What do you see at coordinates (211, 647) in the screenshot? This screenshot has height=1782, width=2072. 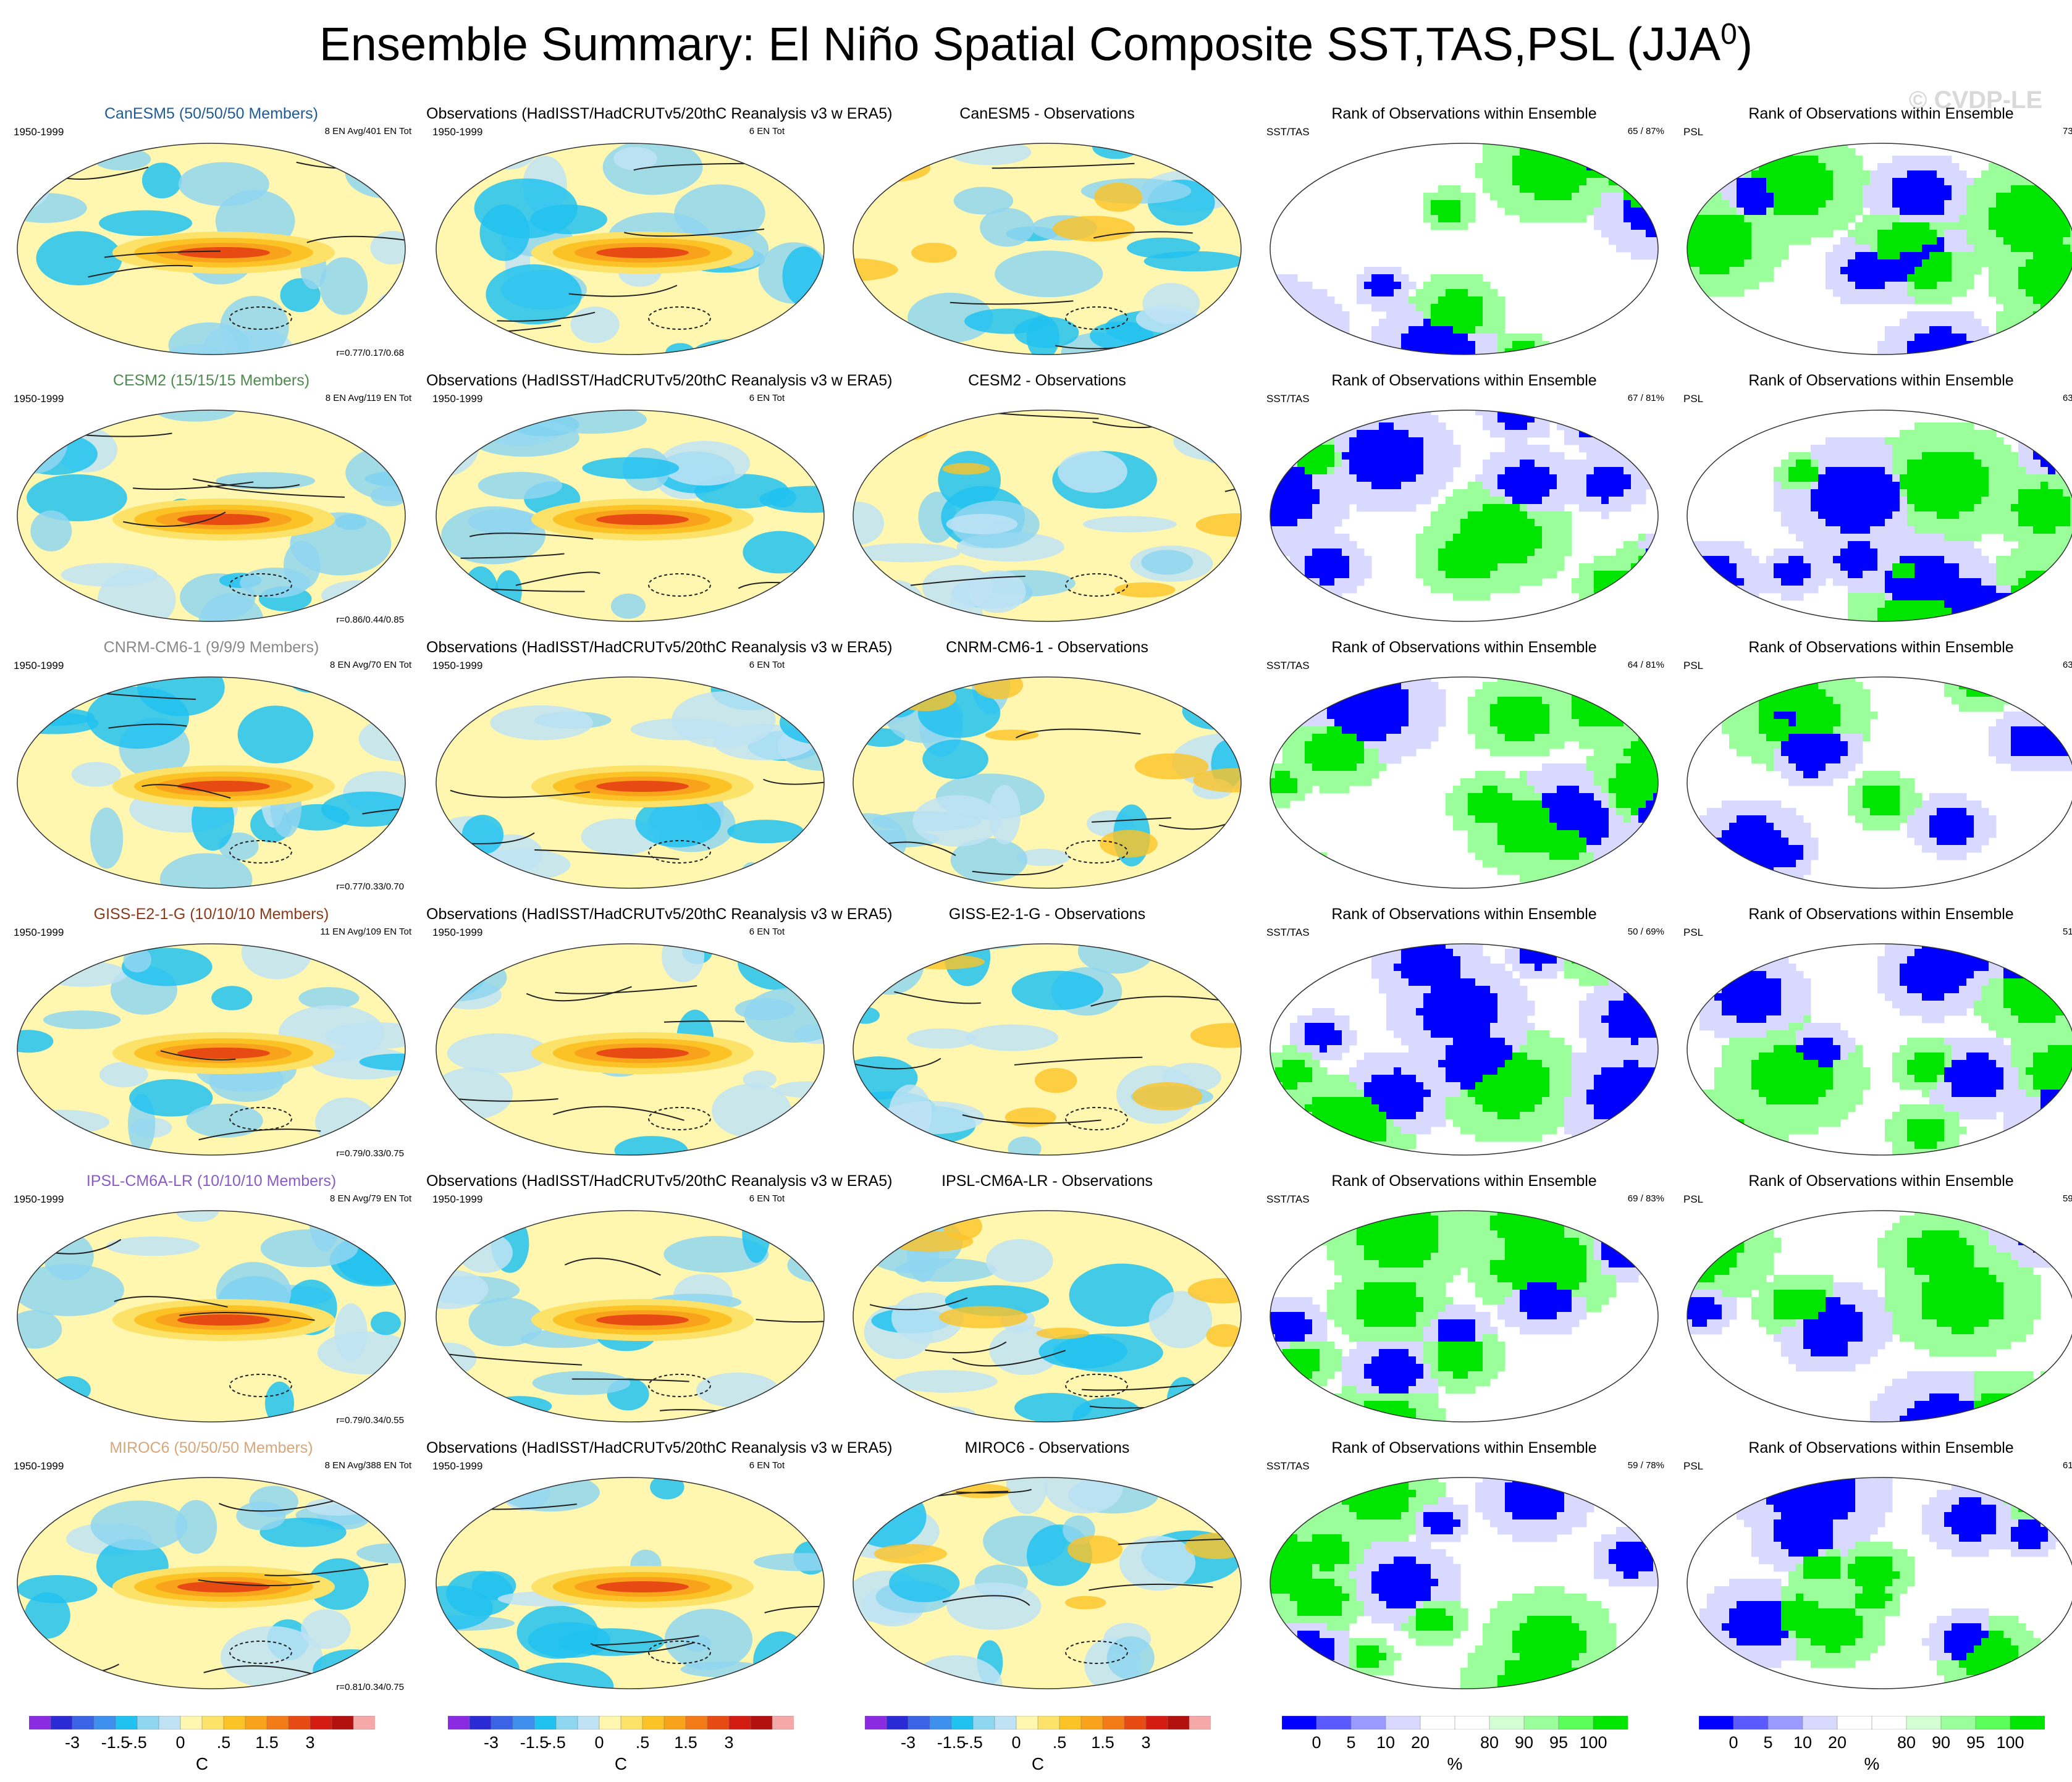 I see `panel-title: CNRM-CM6-1 (9/9/9 Members)` at bounding box center [211, 647].